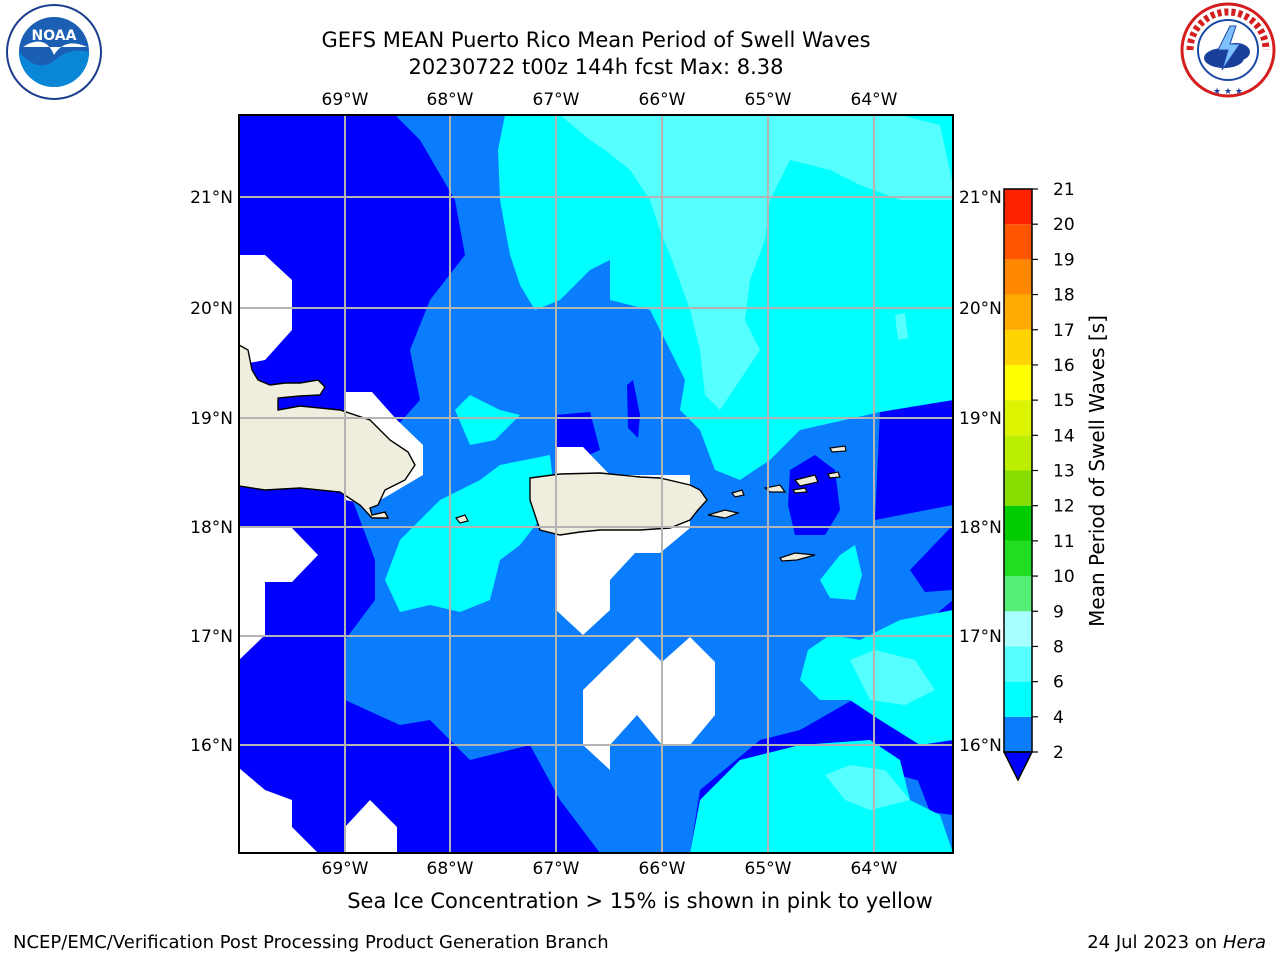 The height and width of the screenshot is (960, 1280). I want to click on colorbar: 2 4 6 8 9 10 11 12 13 14 15 16 17 18 19 20 21, so click(1038, 481).